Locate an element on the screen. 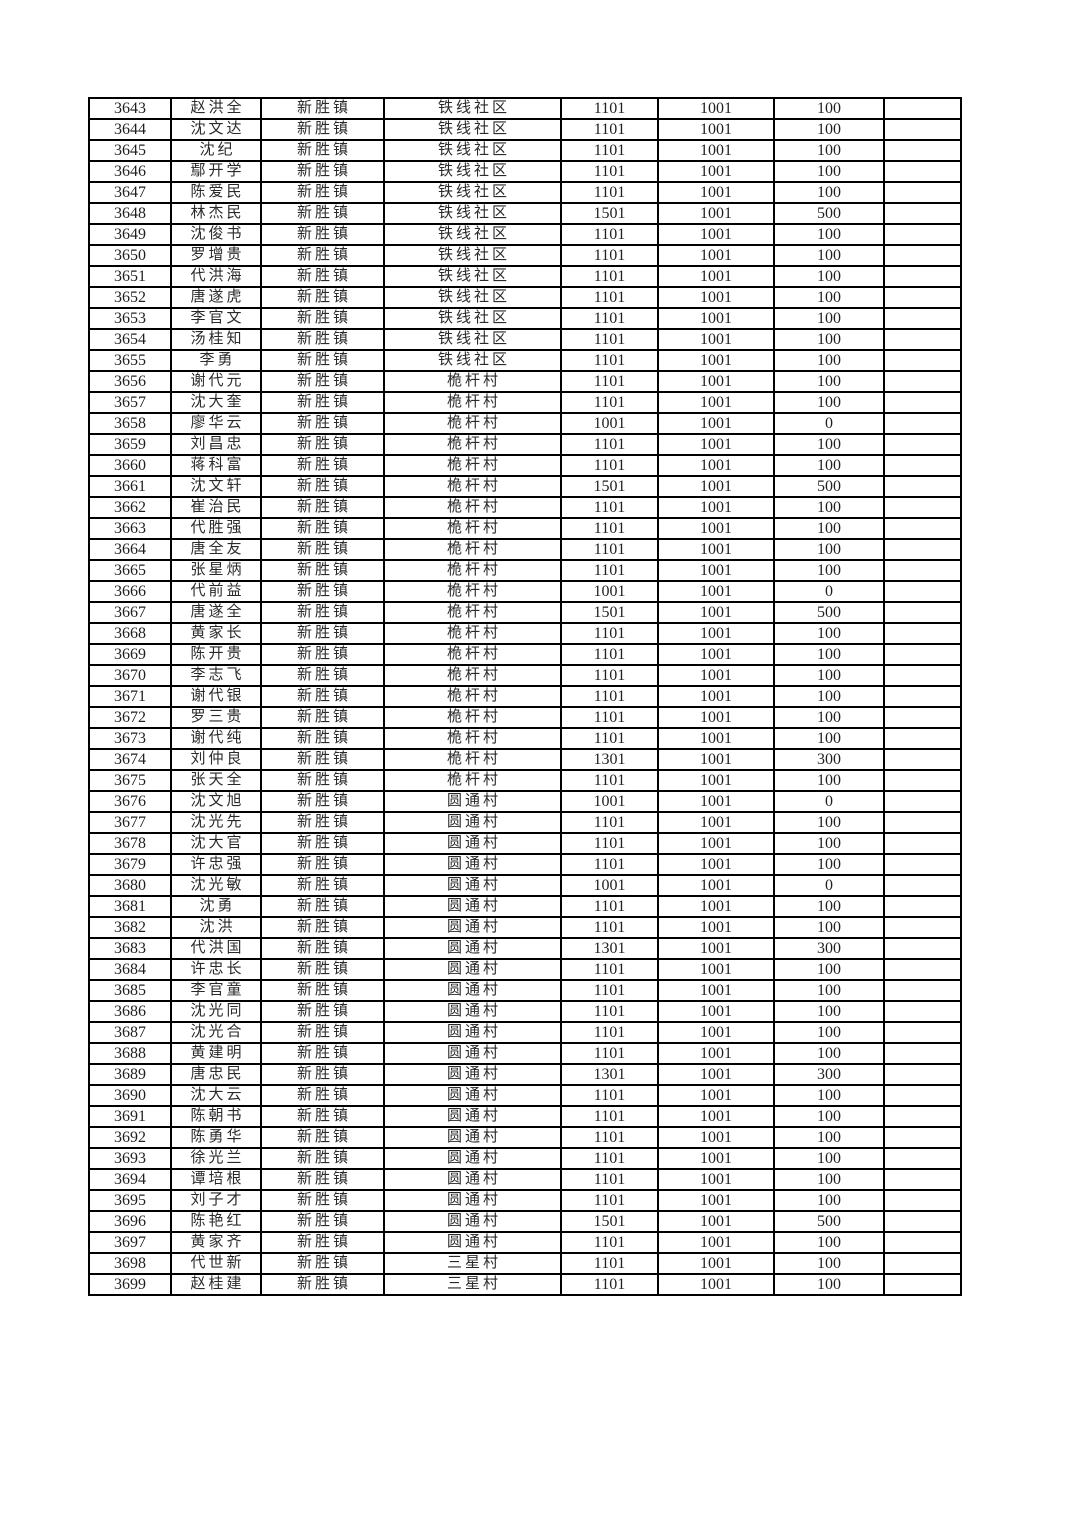  serial-number-cell: 3690 is located at coordinates (130, 1095).